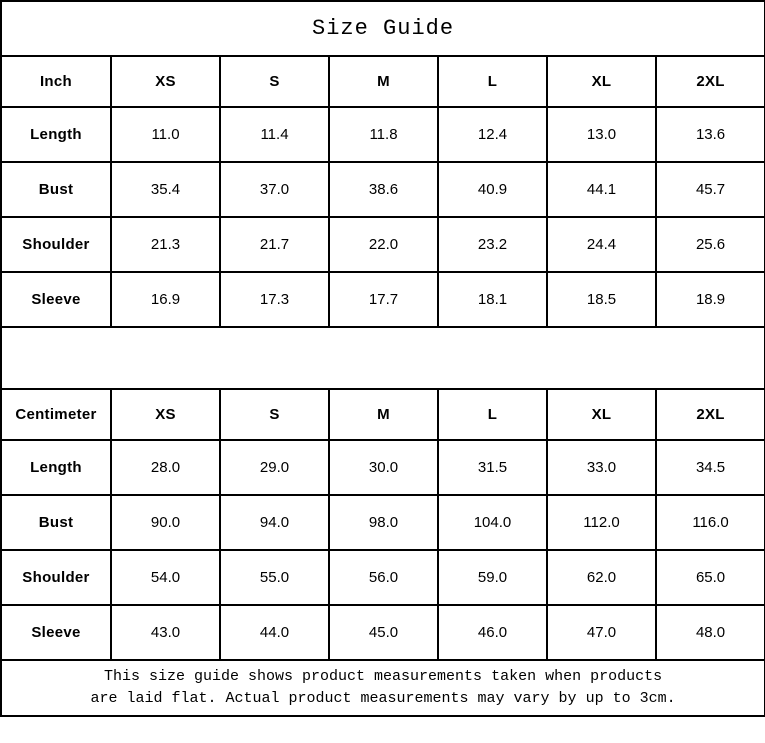 The width and height of the screenshot is (765, 743). Describe the element at coordinates (601, 134) in the screenshot. I see `table-cell: 13.0` at that location.